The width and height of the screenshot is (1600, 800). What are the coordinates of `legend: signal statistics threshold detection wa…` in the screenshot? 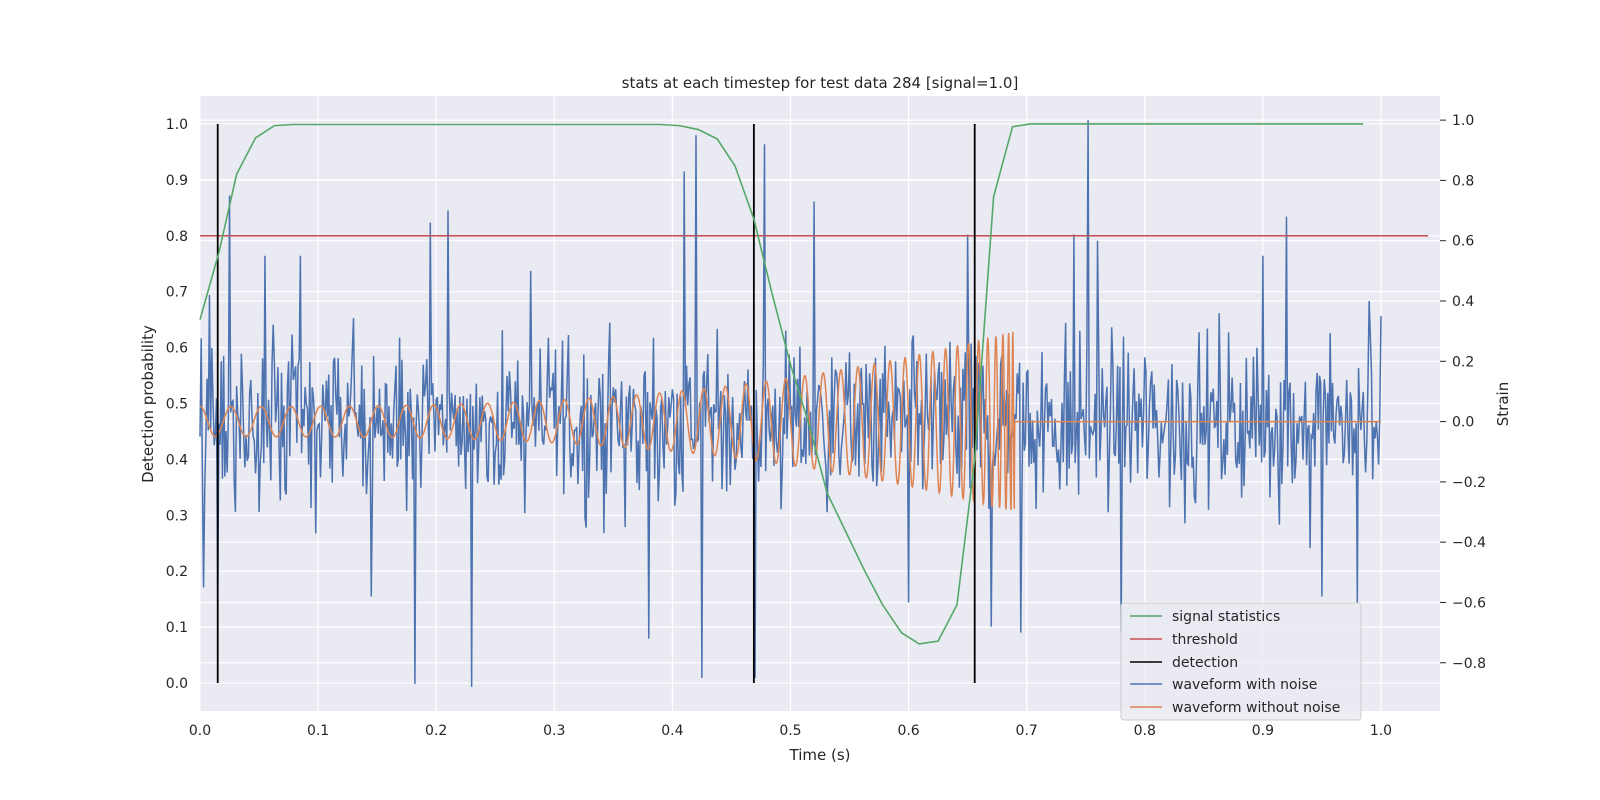 It's located at (1241, 661).